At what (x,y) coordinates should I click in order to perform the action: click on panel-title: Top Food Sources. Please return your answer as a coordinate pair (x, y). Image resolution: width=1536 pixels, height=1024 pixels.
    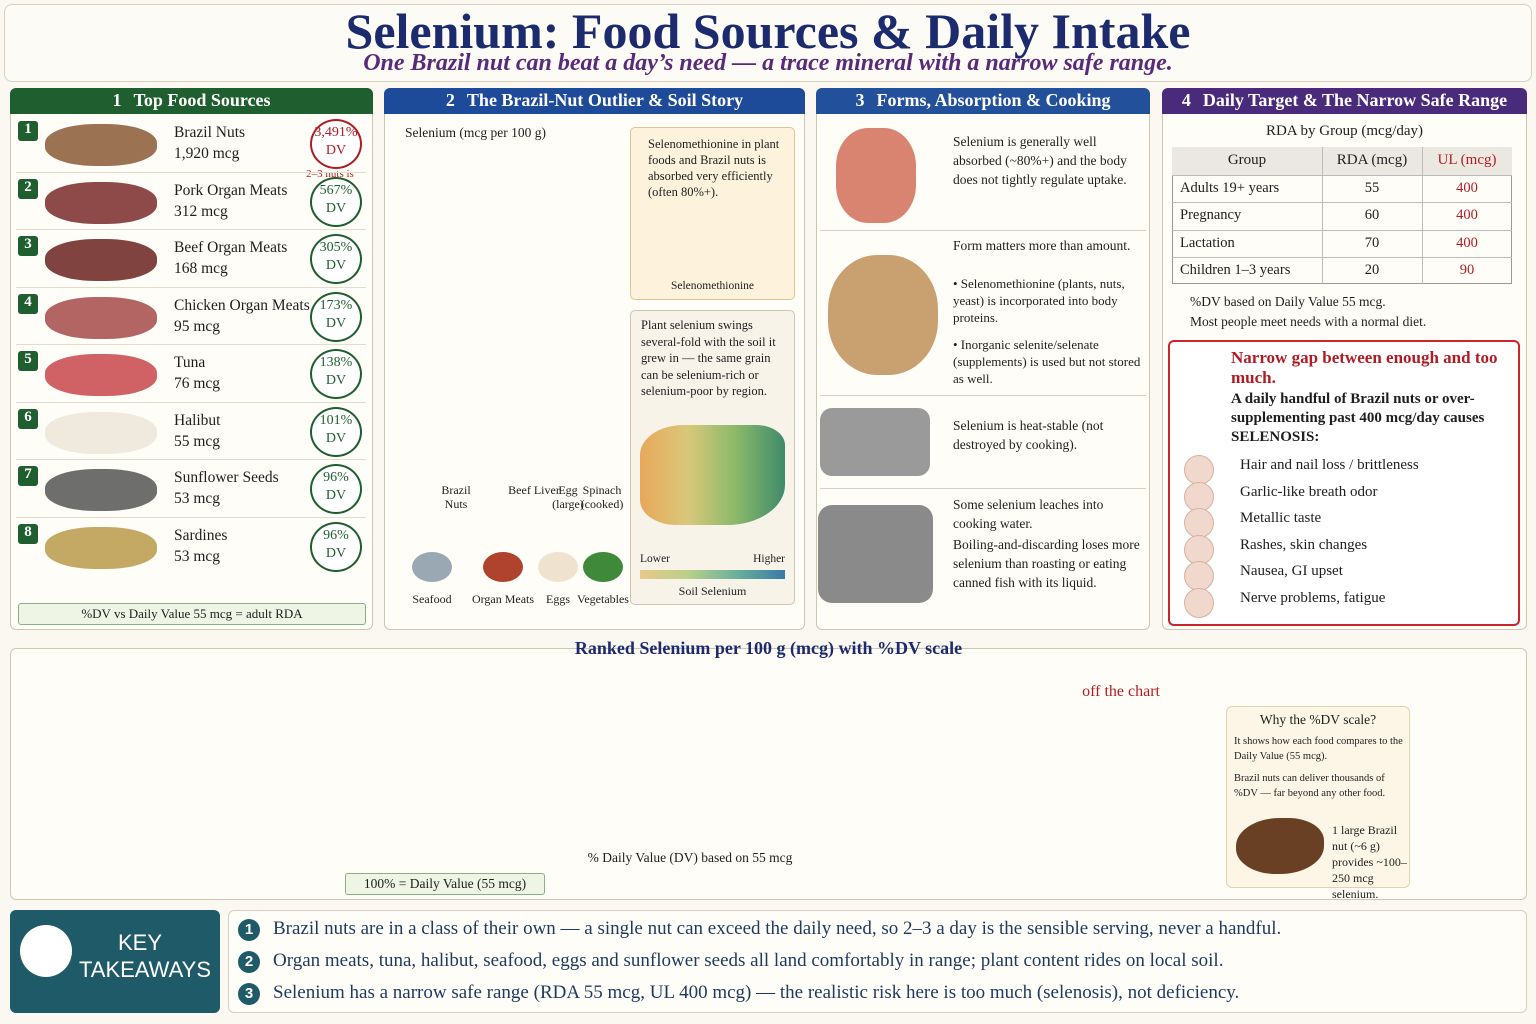
    Looking at the image, I should click on (202, 100).